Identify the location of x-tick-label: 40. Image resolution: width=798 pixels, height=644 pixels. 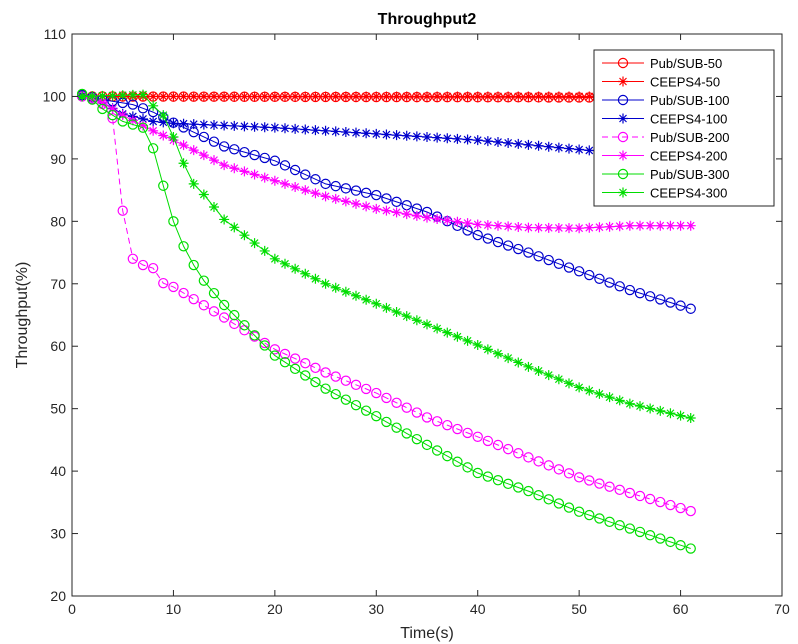
(478, 609).